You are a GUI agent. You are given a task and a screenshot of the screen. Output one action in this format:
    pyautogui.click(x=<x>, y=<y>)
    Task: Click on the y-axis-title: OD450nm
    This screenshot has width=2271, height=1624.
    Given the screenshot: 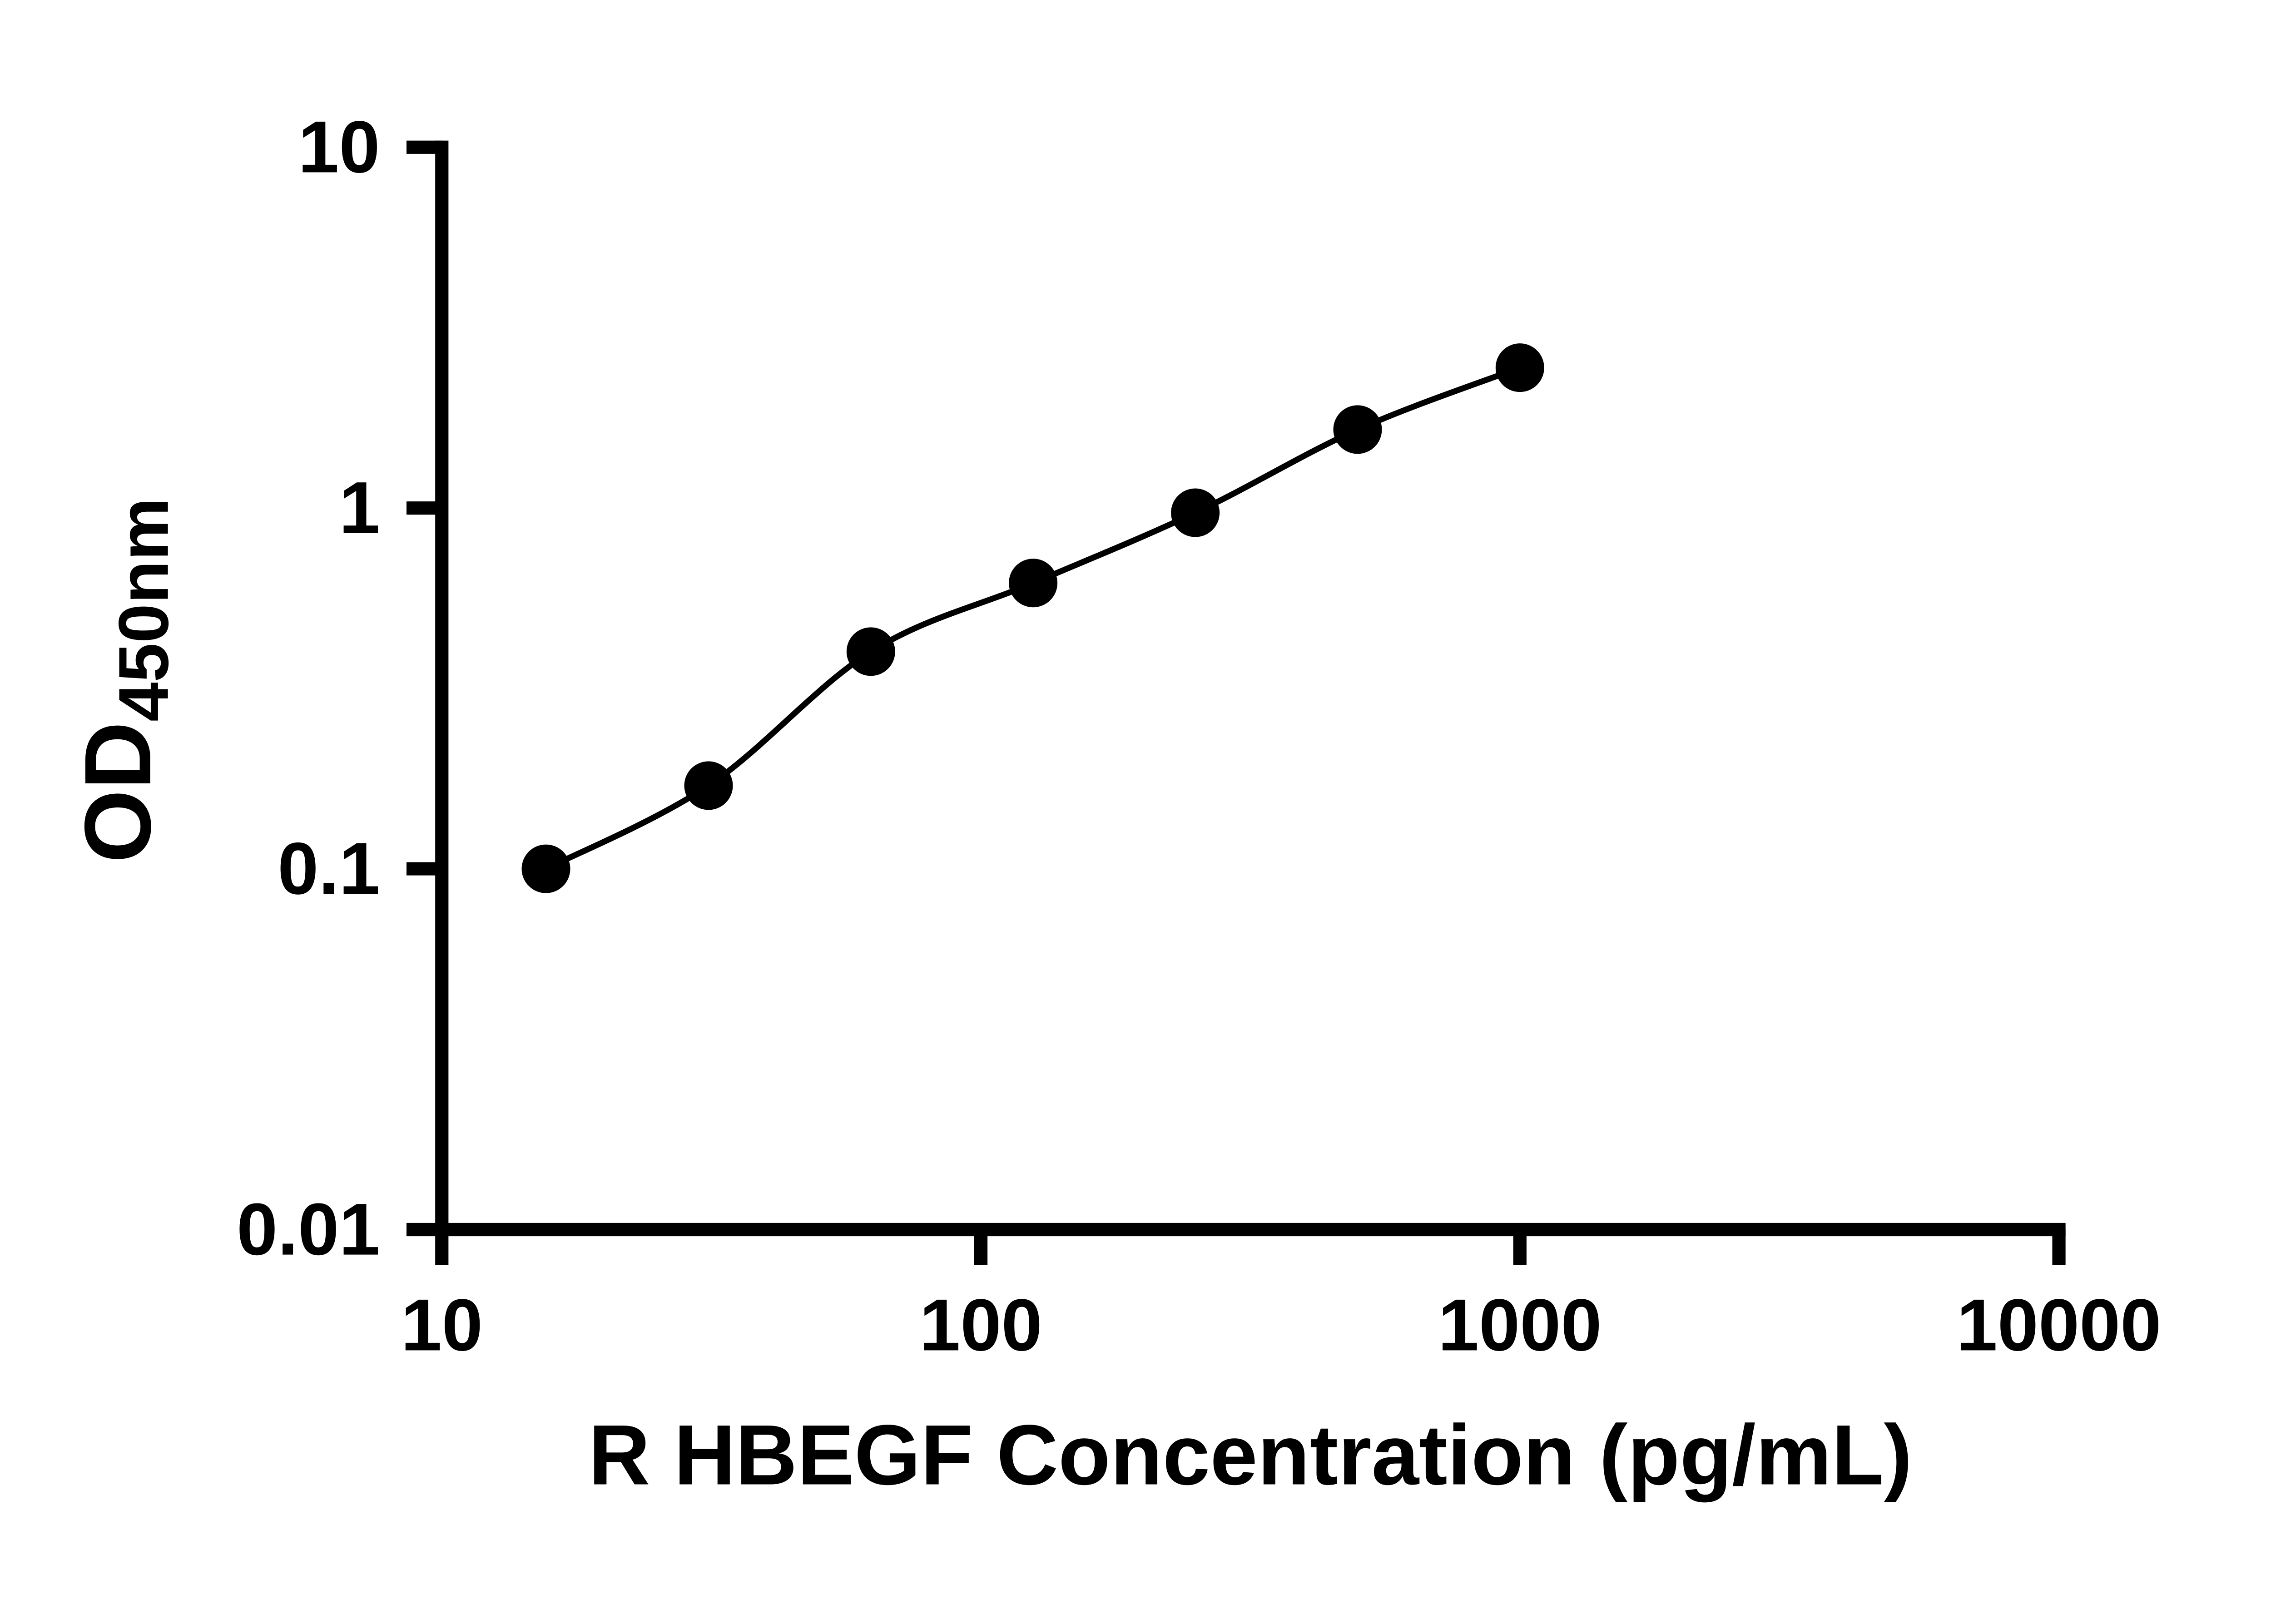 What is the action you would take?
    pyautogui.click(x=124, y=680)
    